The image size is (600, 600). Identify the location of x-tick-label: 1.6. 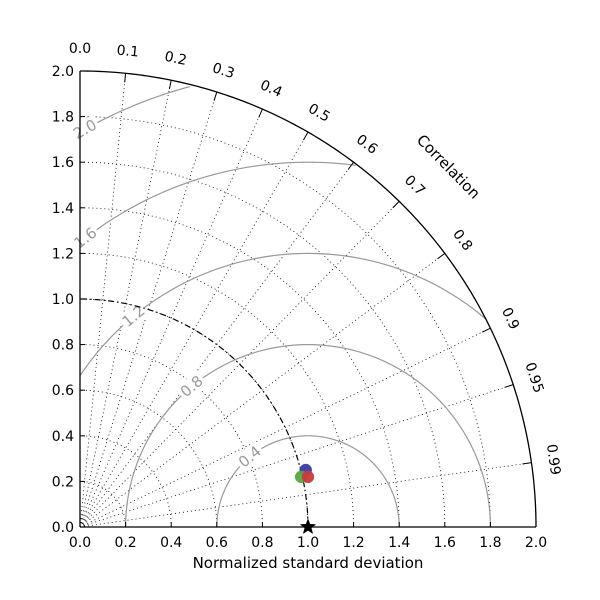
(445, 543).